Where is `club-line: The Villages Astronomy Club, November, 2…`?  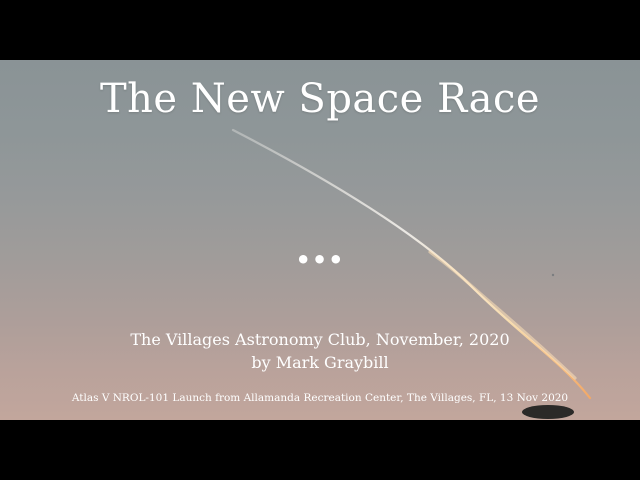
club-line: The Villages Astronomy Club, November, 2… is located at coordinates (320, 339).